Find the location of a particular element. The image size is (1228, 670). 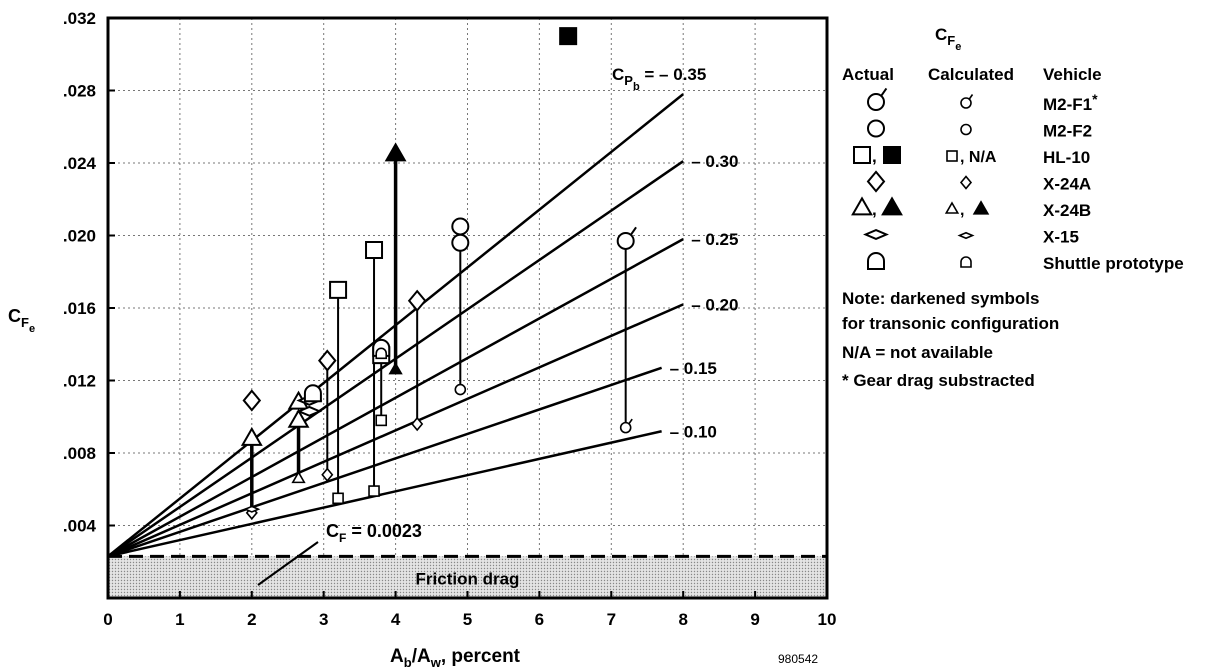

legend-vehicle-label: X-24A is located at coordinates (1067, 184).